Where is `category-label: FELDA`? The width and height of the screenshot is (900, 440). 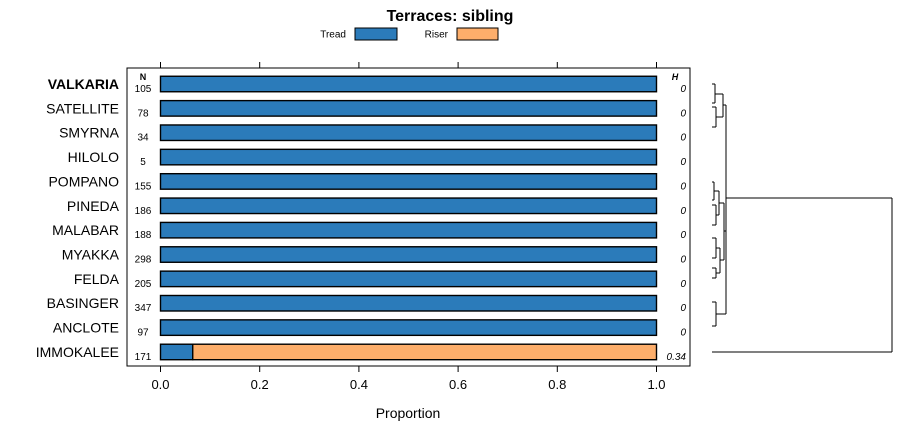 category-label: FELDA is located at coordinates (97, 279).